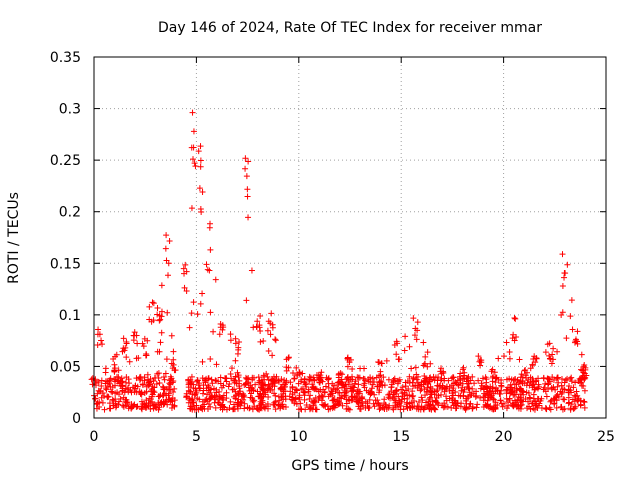  What do you see at coordinates (65, 367) in the screenshot?
I see `y-tick-label: 0.05` at bounding box center [65, 367].